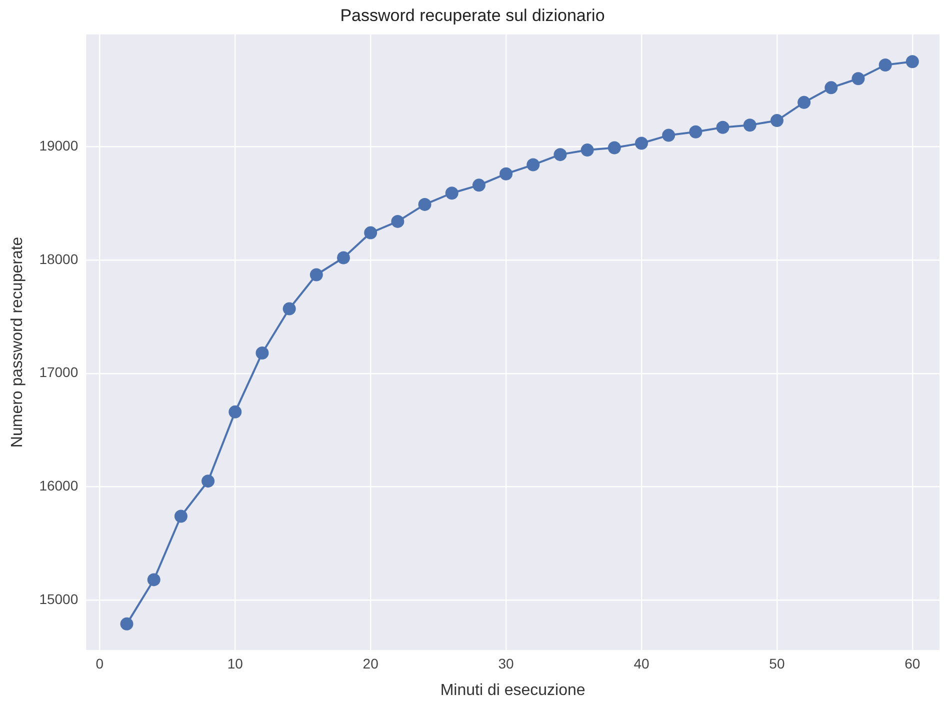  What do you see at coordinates (17, 342) in the screenshot?
I see `y-axis-title: Numero password recuperate` at bounding box center [17, 342].